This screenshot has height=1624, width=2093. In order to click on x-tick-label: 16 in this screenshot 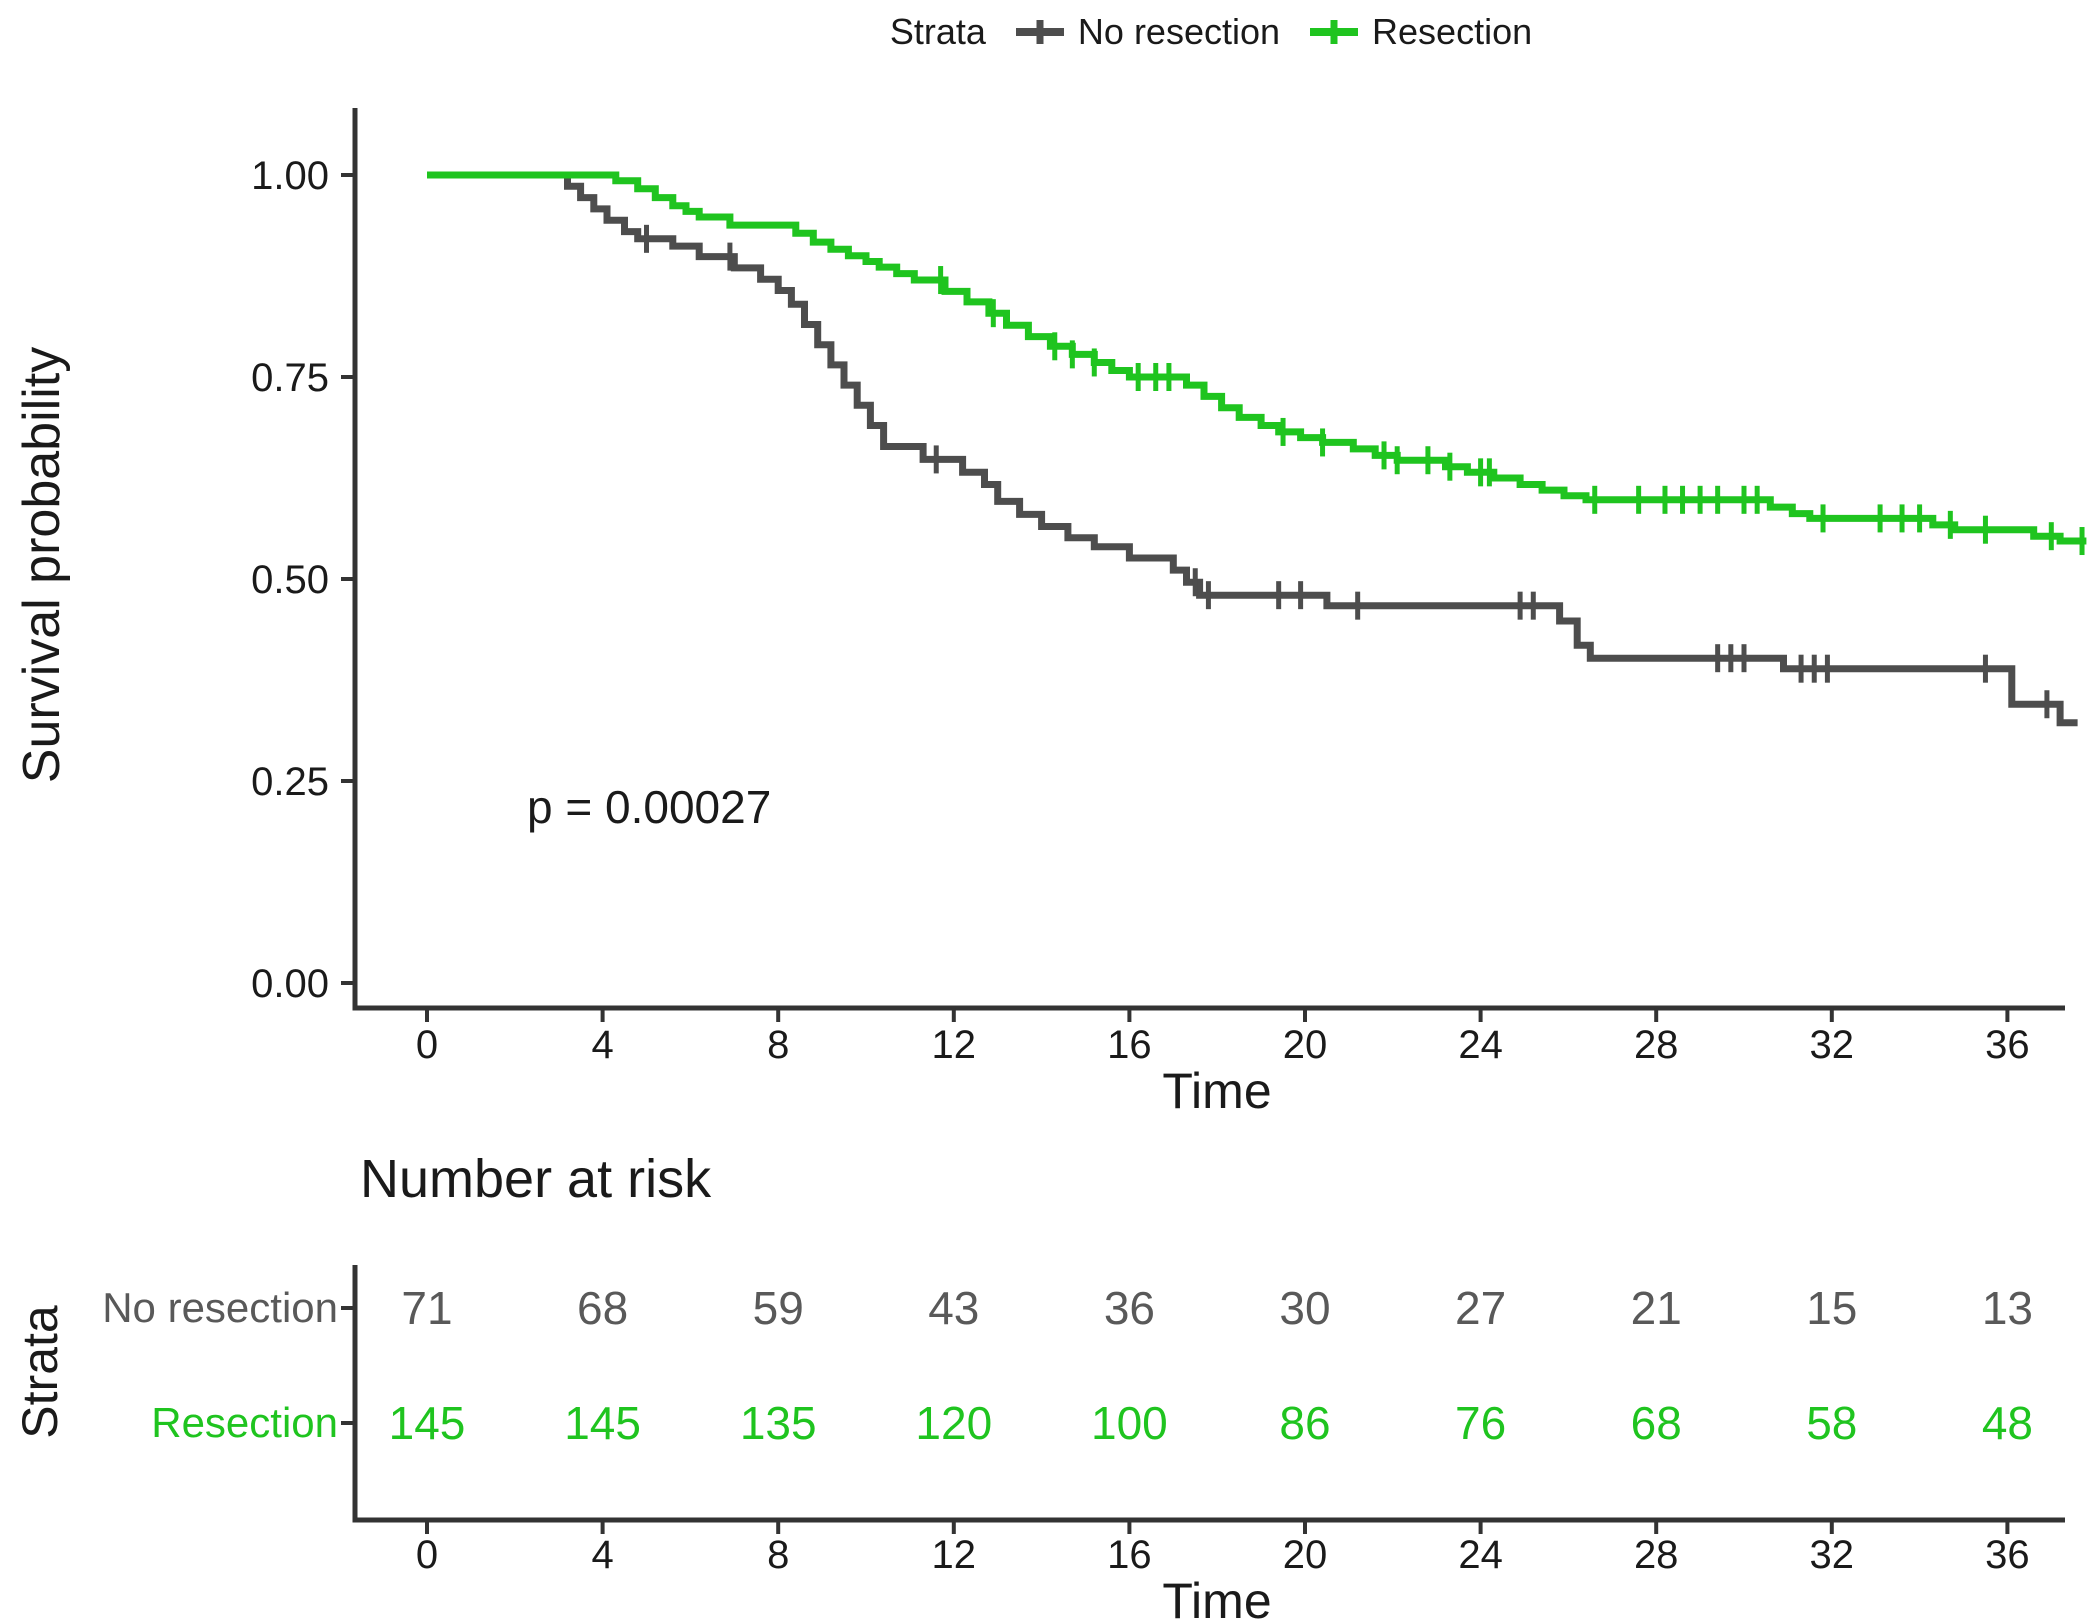, I will do `click(1129, 1045)`.